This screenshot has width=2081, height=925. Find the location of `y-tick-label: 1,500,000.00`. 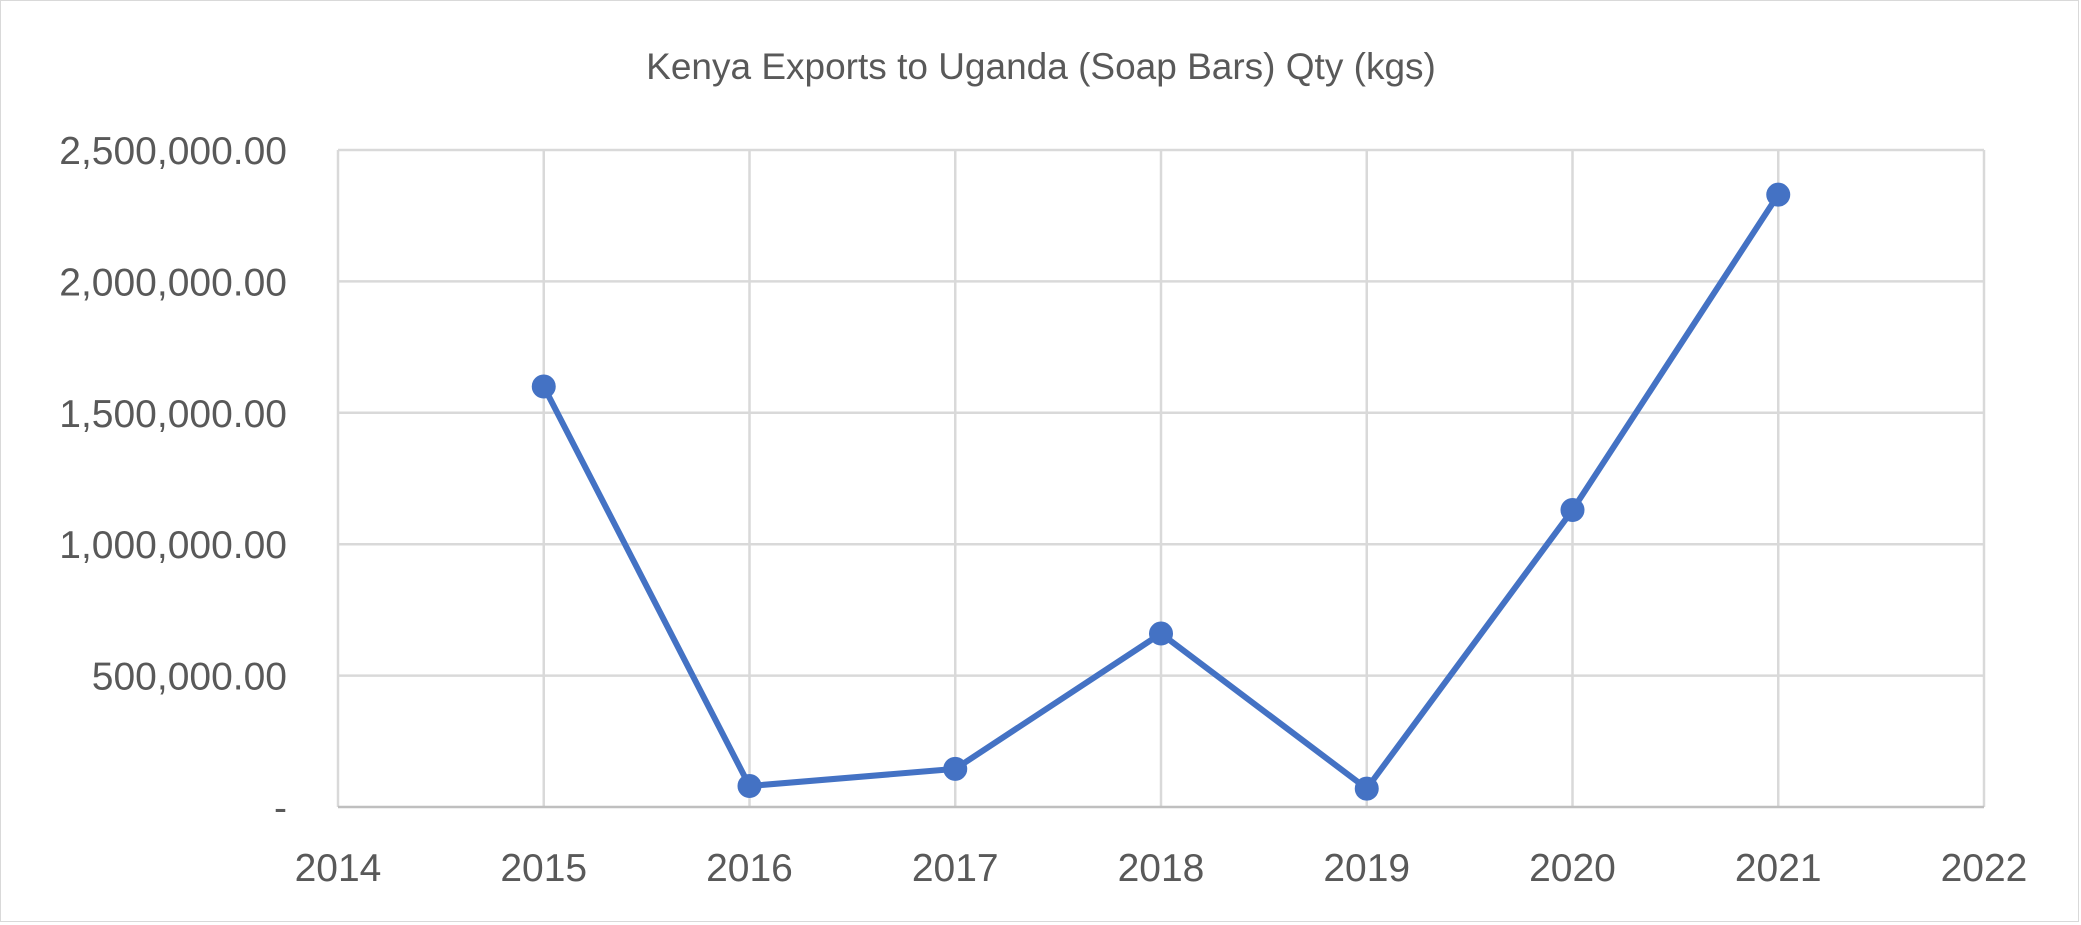

y-tick-label: 1,500,000.00 is located at coordinates (173, 414).